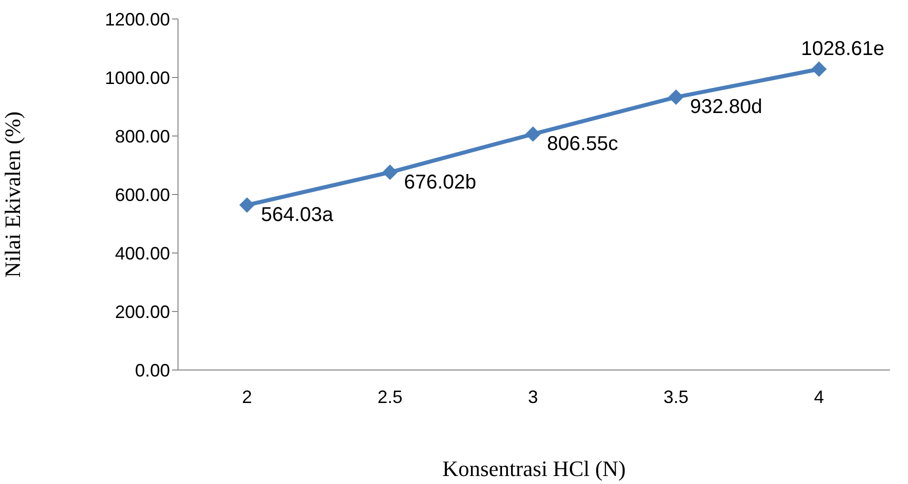 This screenshot has width=908, height=484. I want to click on y-tick-label: 1000.00, so click(137, 78).